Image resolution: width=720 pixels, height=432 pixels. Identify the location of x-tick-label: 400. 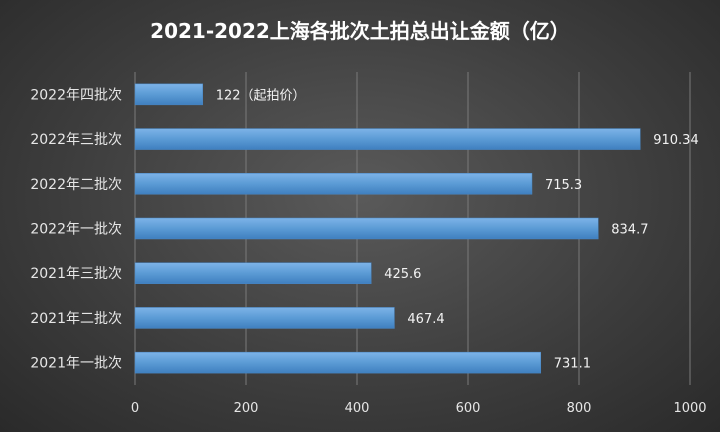
(357, 408).